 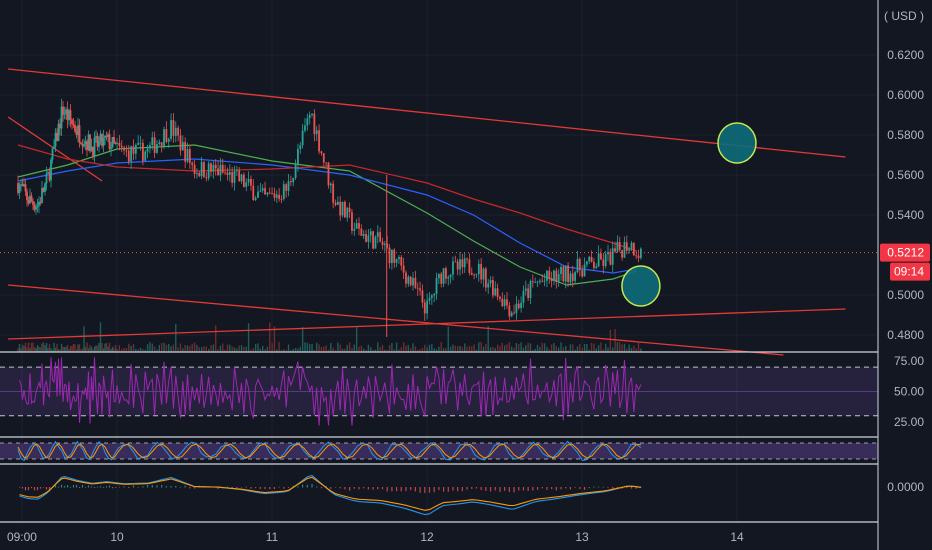 I want to click on countdown-badge, so click(x=910, y=271).